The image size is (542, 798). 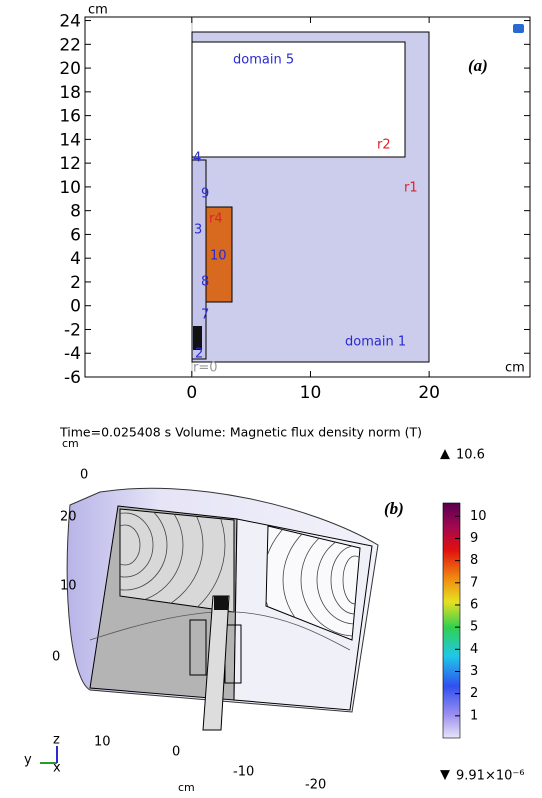 I want to click on colorbar-tick-label: 10, so click(x=478, y=516).